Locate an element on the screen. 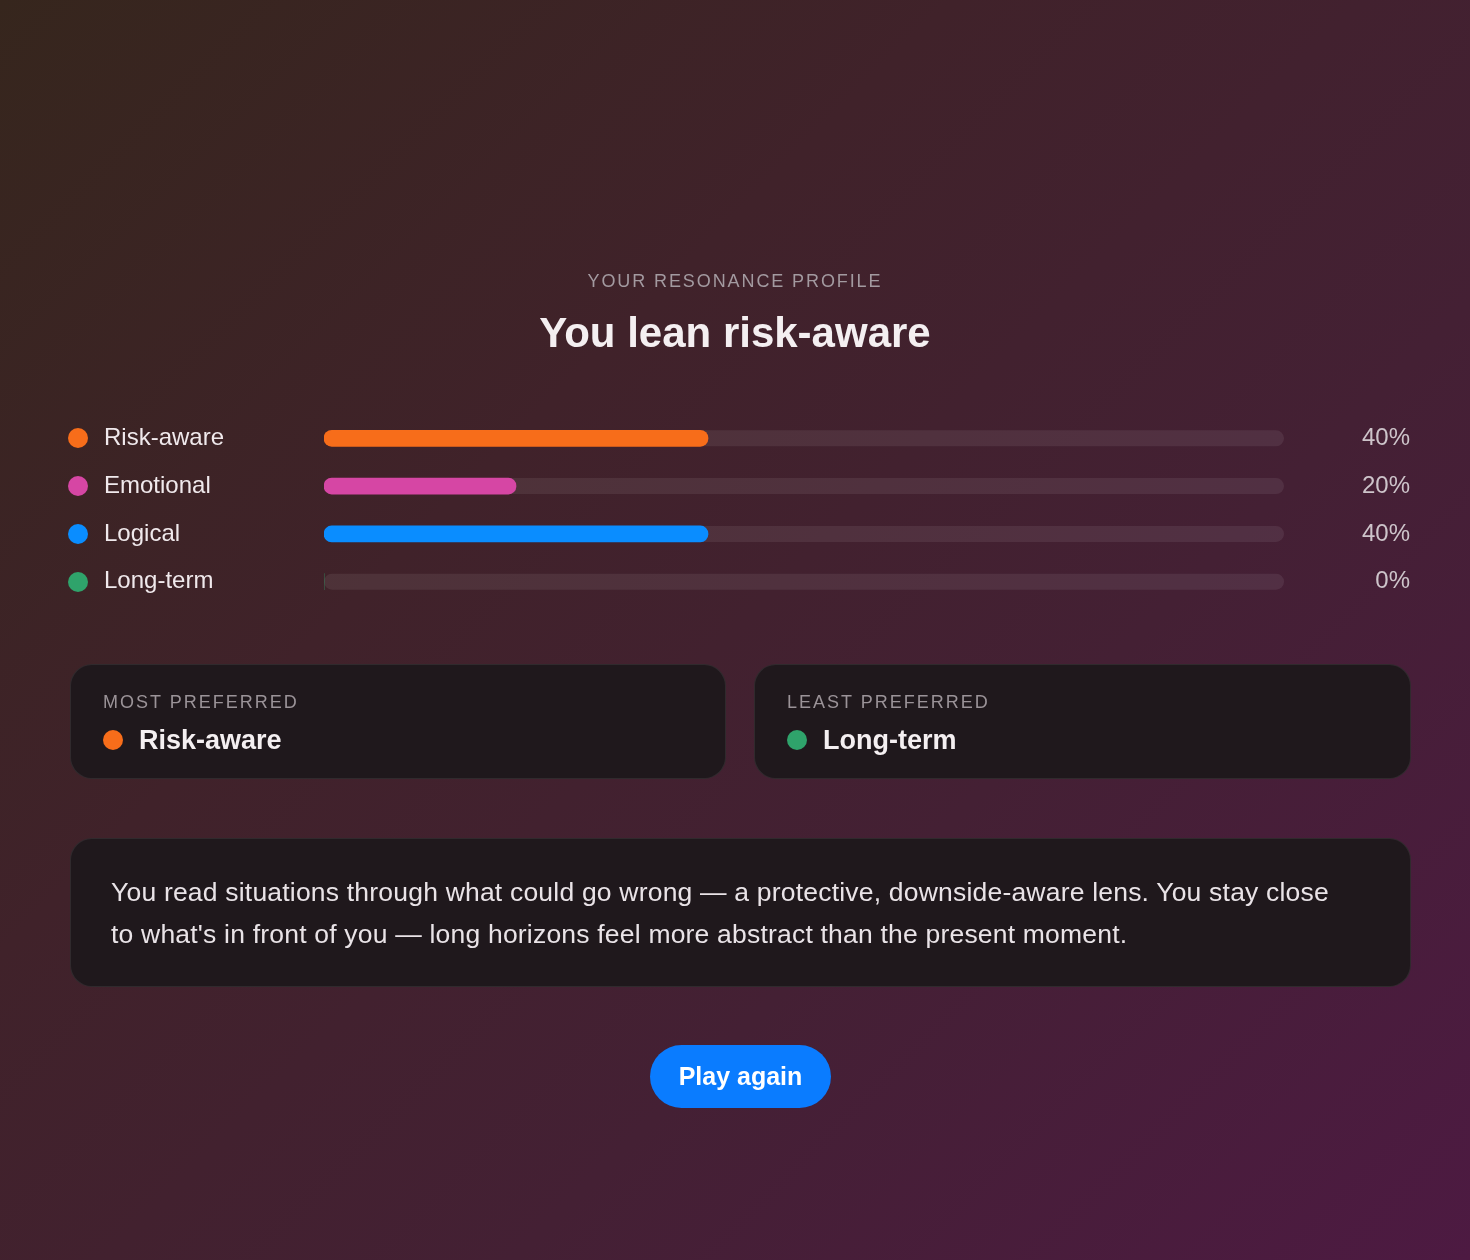 This screenshot has width=1470, height=1260. y-tick-label: Emotional is located at coordinates (157, 484).